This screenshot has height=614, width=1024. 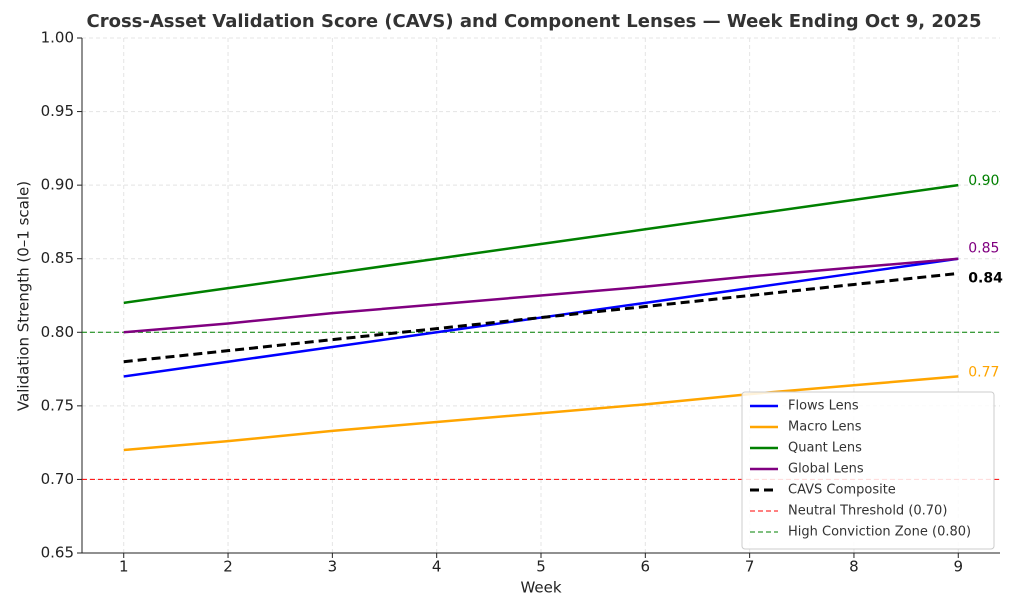 What do you see at coordinates (825, 448) in the screenshot?
I see `legend-label: Quant Lens` at bounding box center [825, 448].